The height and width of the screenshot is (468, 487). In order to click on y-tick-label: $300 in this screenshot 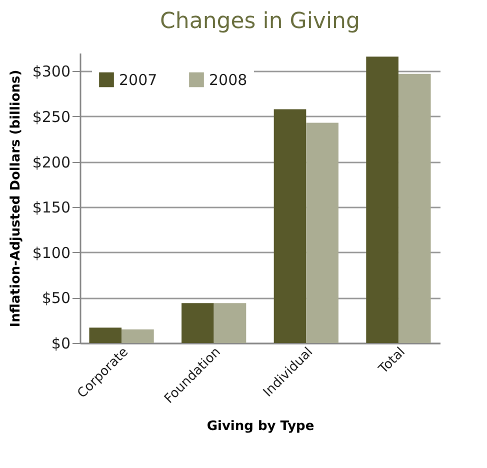, I will do `click(51, 71)`.